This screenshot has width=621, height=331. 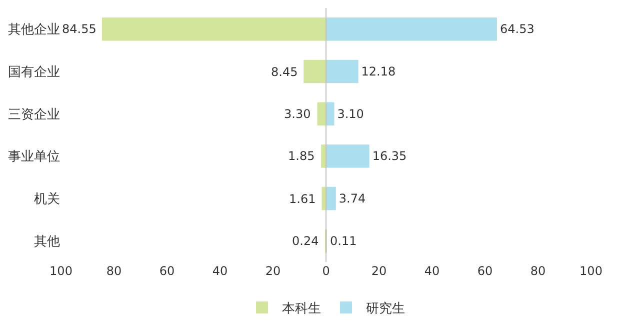 I want to click on data-label: 3.74, so click(x=352, y=199).